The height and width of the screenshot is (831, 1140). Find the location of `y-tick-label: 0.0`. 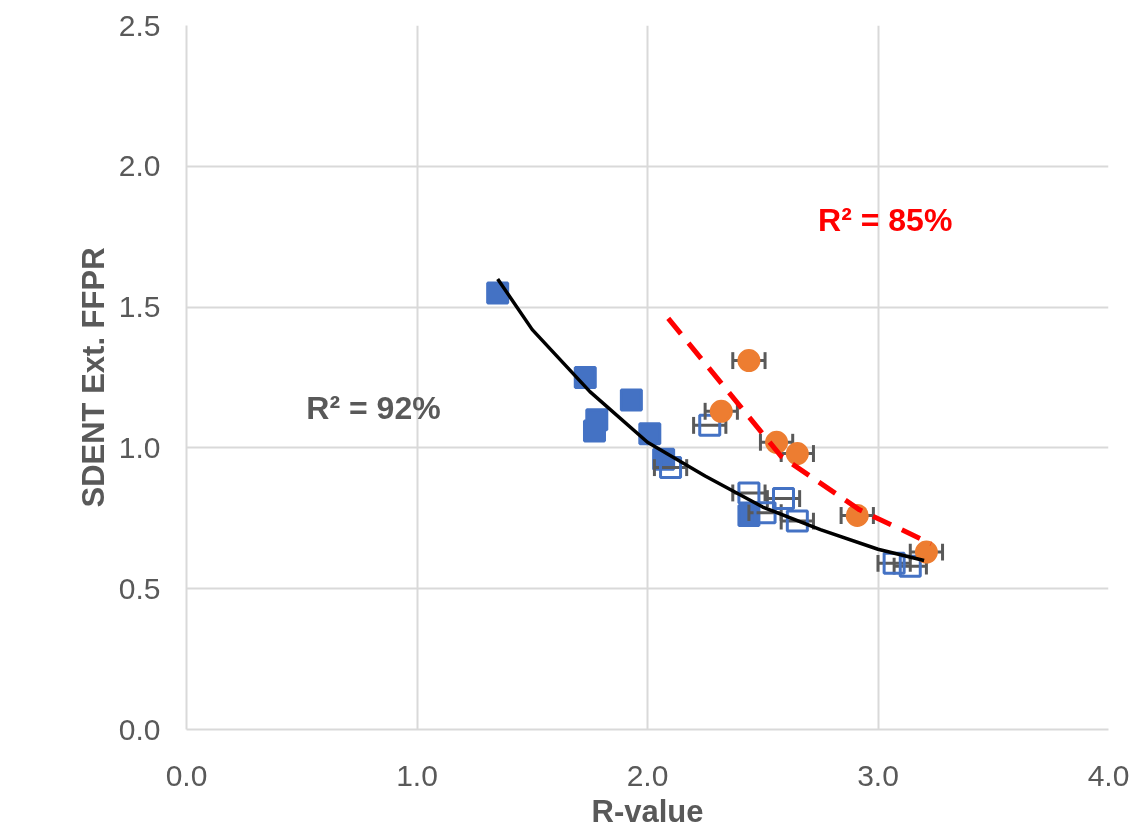

y-tick-label: 0.0 is located at coordinates (139, 729).